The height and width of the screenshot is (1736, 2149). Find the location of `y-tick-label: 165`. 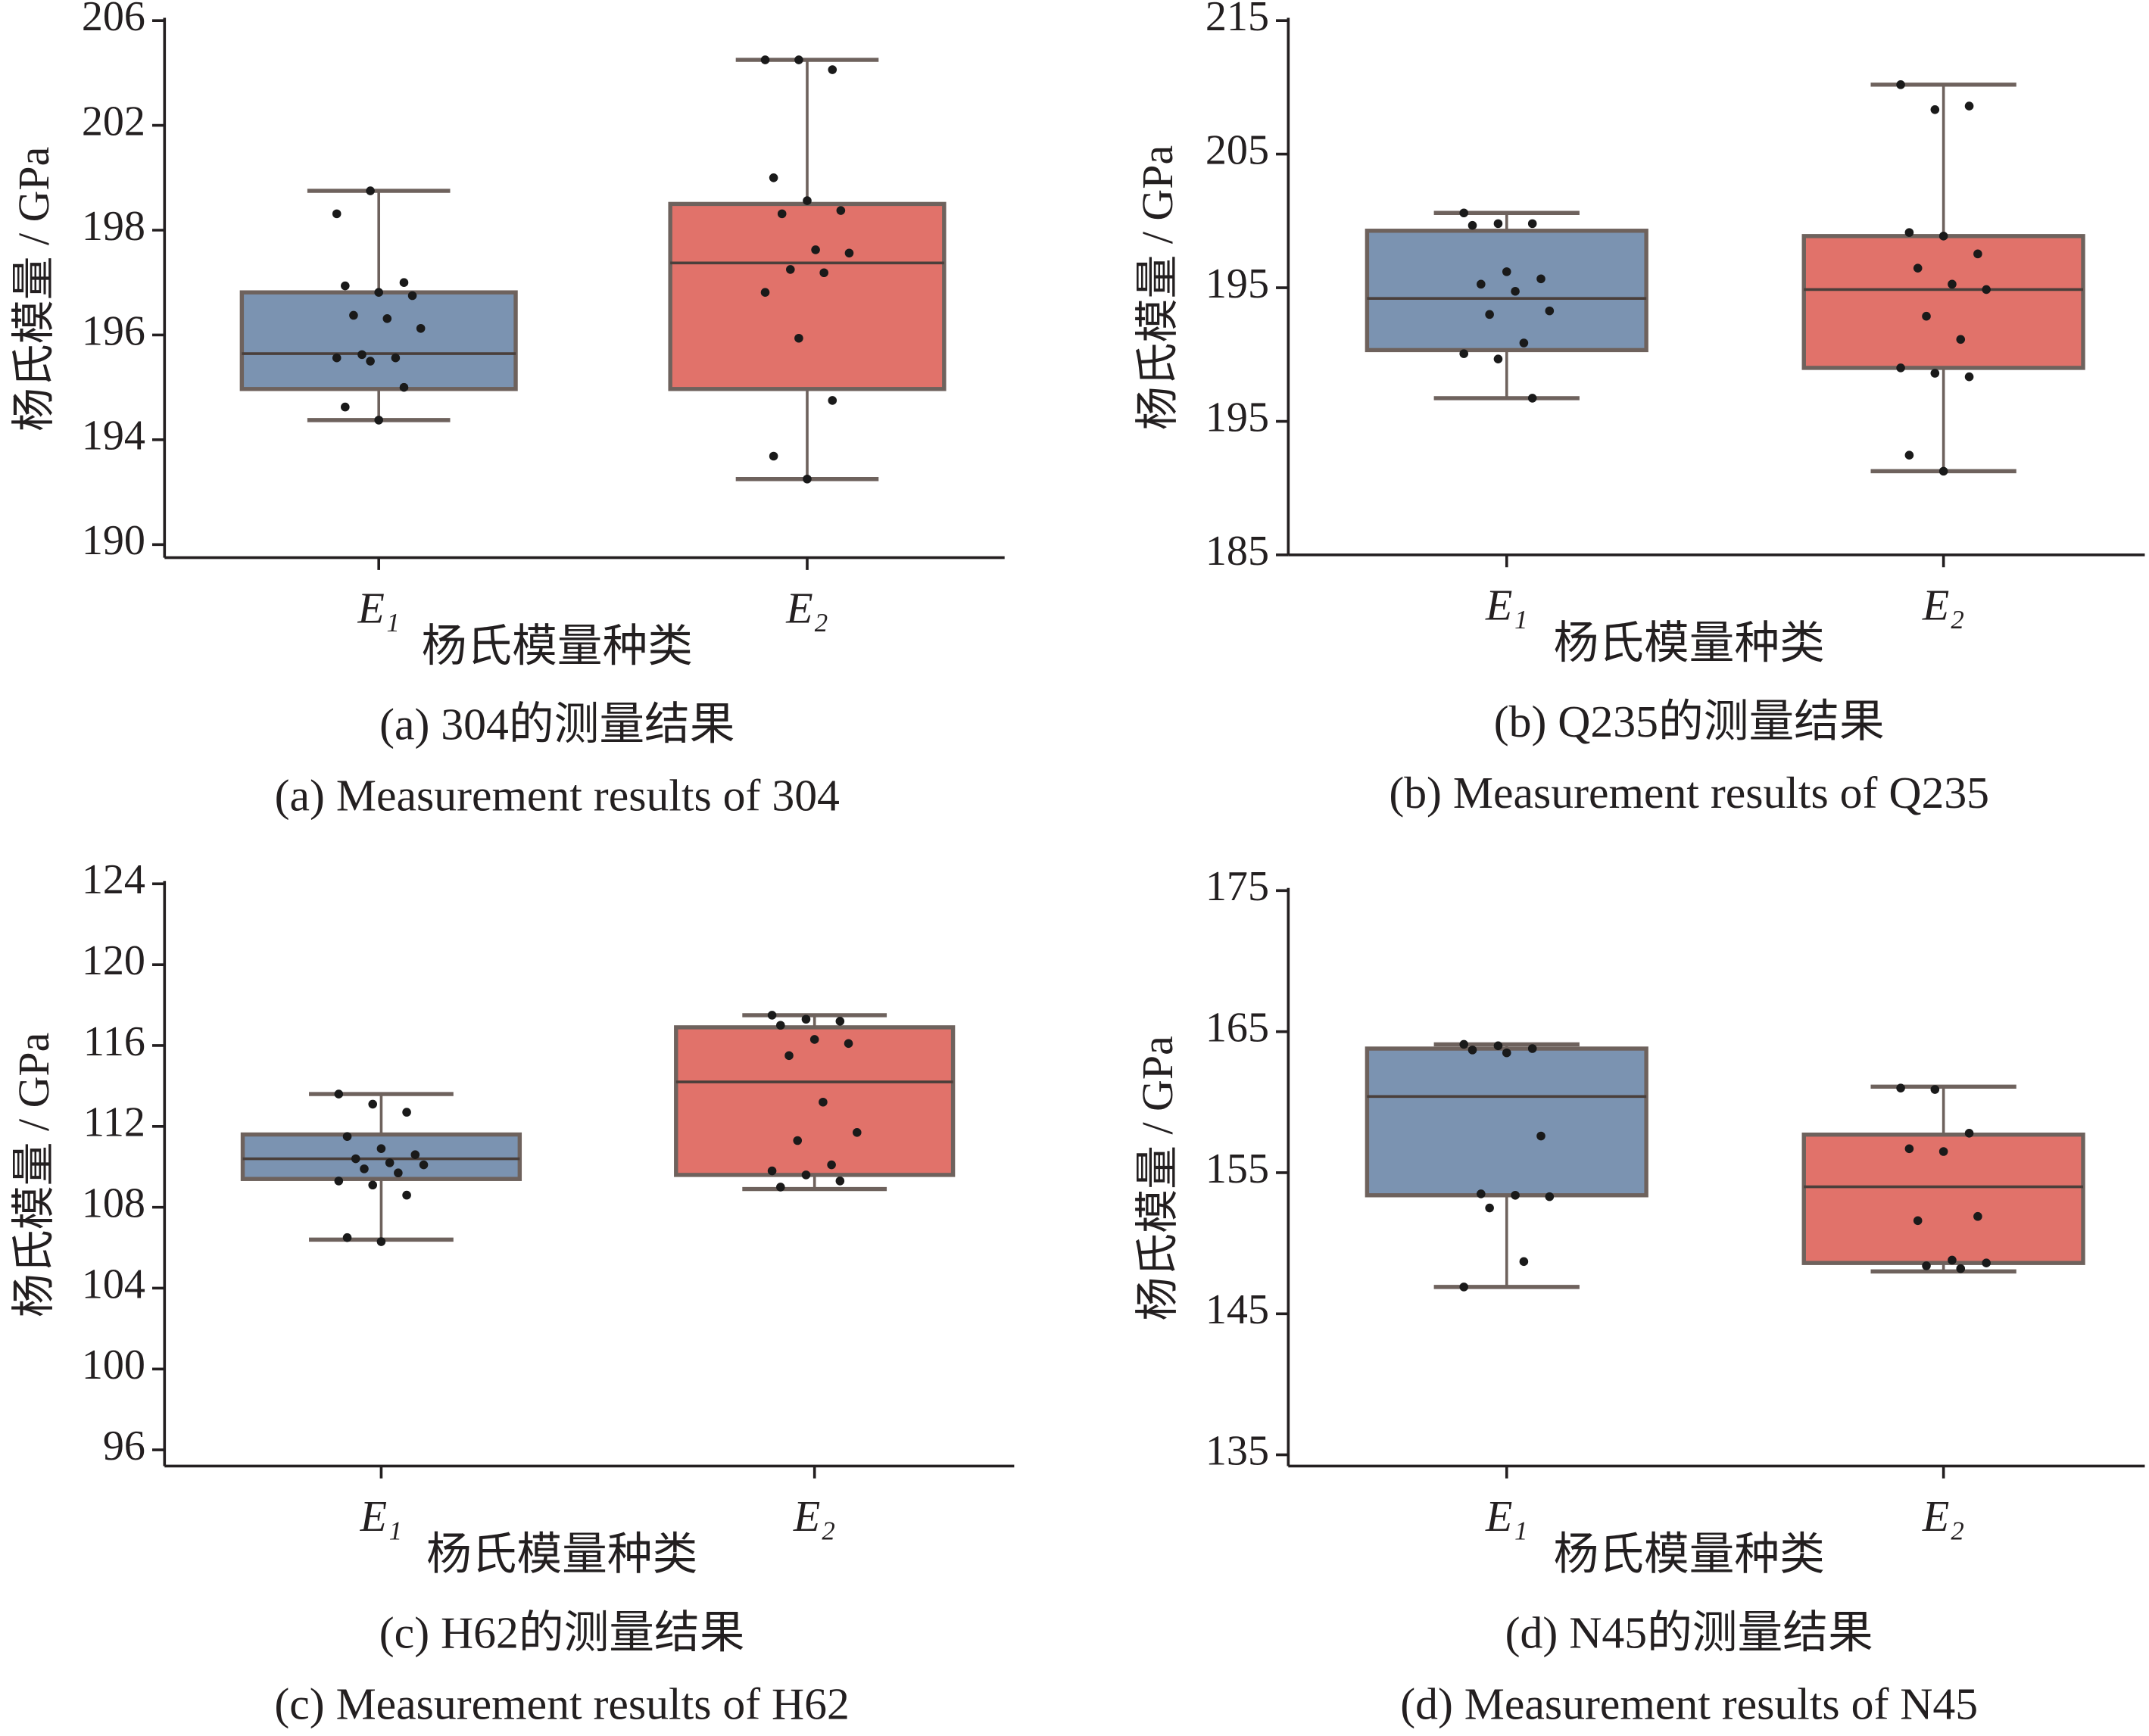

y-tick-label: 165 is located at coordinates (1237, 1028).